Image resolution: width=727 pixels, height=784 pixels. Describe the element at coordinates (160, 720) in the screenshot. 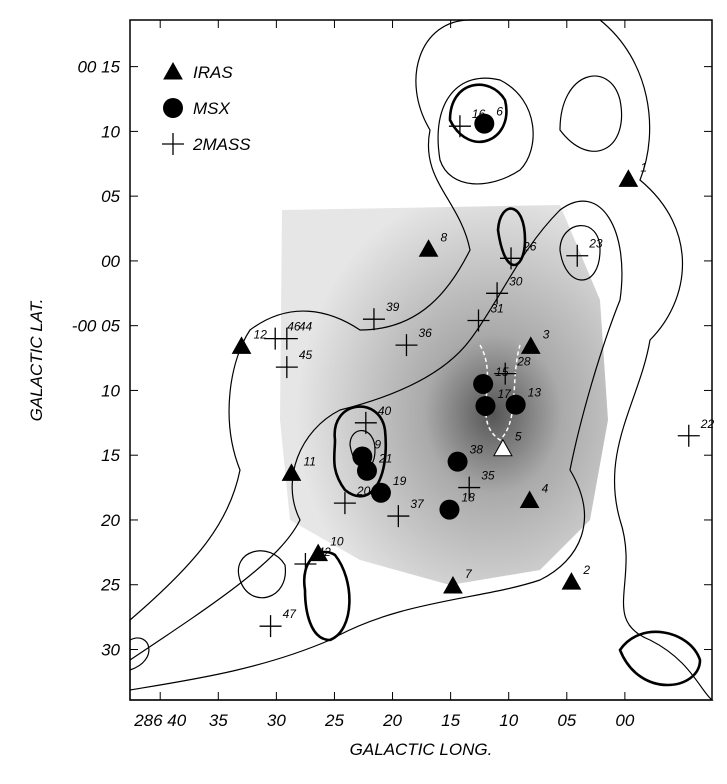

I see `x-tick-label: 286 40` at that location.